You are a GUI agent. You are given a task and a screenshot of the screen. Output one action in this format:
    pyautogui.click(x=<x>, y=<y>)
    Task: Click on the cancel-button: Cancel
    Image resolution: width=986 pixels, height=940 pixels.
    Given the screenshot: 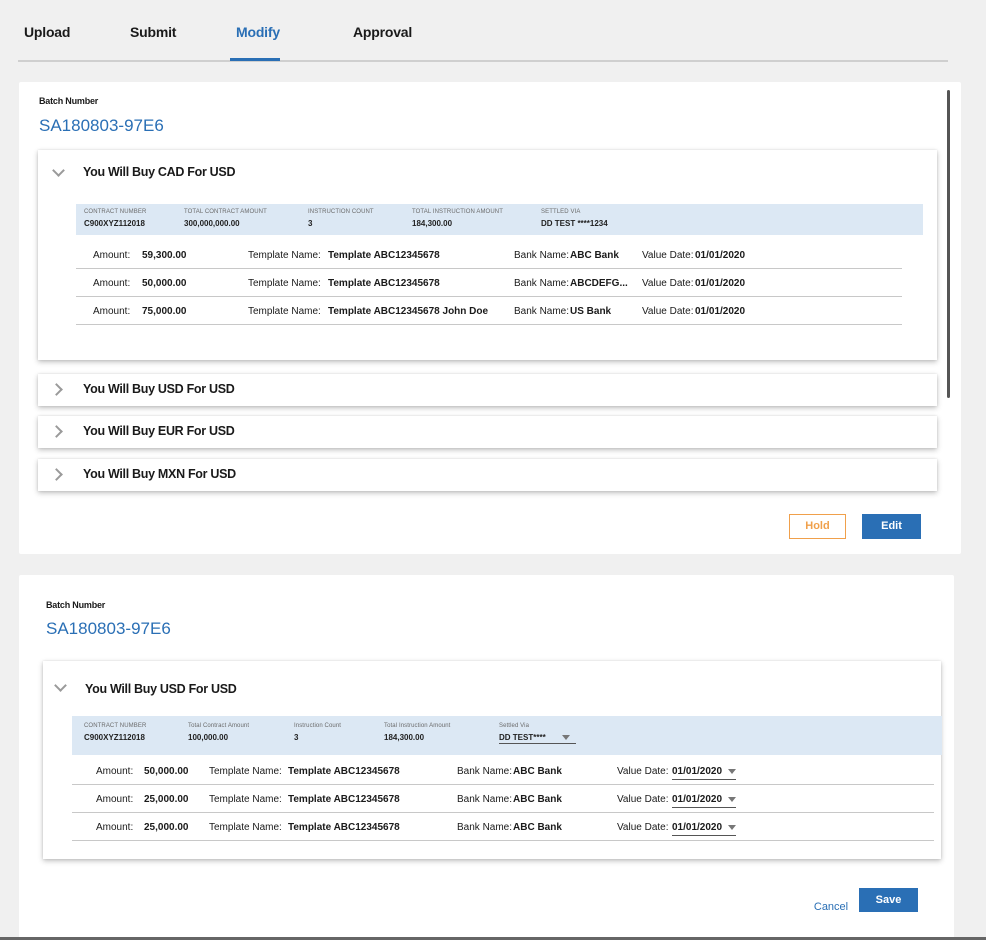 What is the action you would take?
    pyautogui.click(x=831, y=907)
    